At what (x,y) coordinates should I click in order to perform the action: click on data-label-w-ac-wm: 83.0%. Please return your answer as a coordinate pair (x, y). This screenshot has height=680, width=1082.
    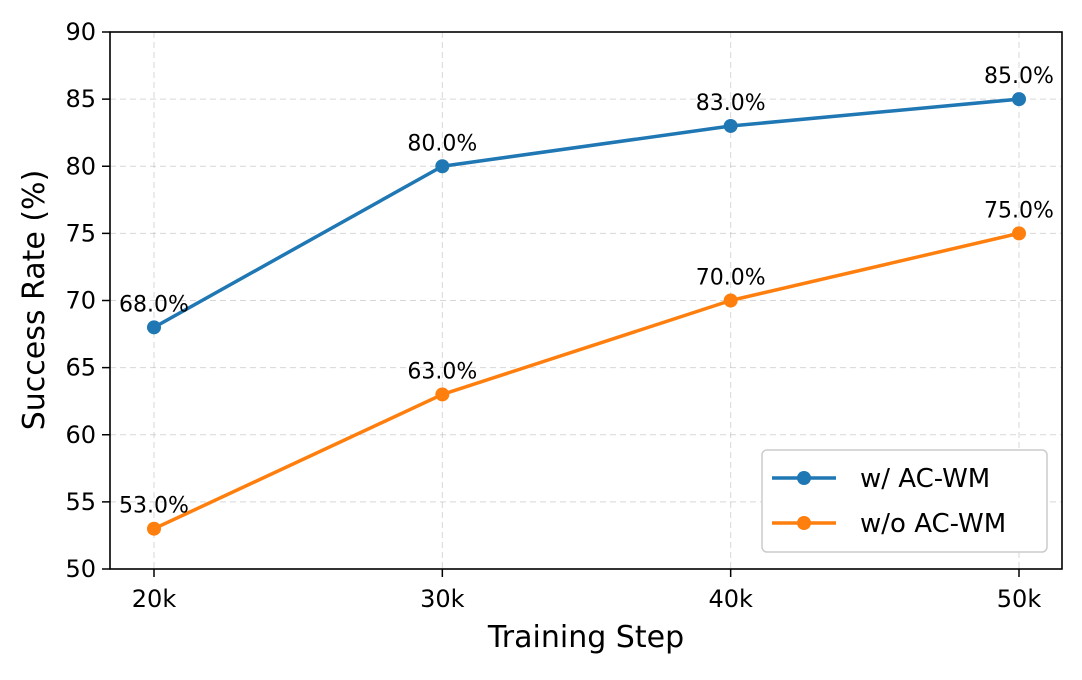
    Looking at the image, I should click on (731, 103).